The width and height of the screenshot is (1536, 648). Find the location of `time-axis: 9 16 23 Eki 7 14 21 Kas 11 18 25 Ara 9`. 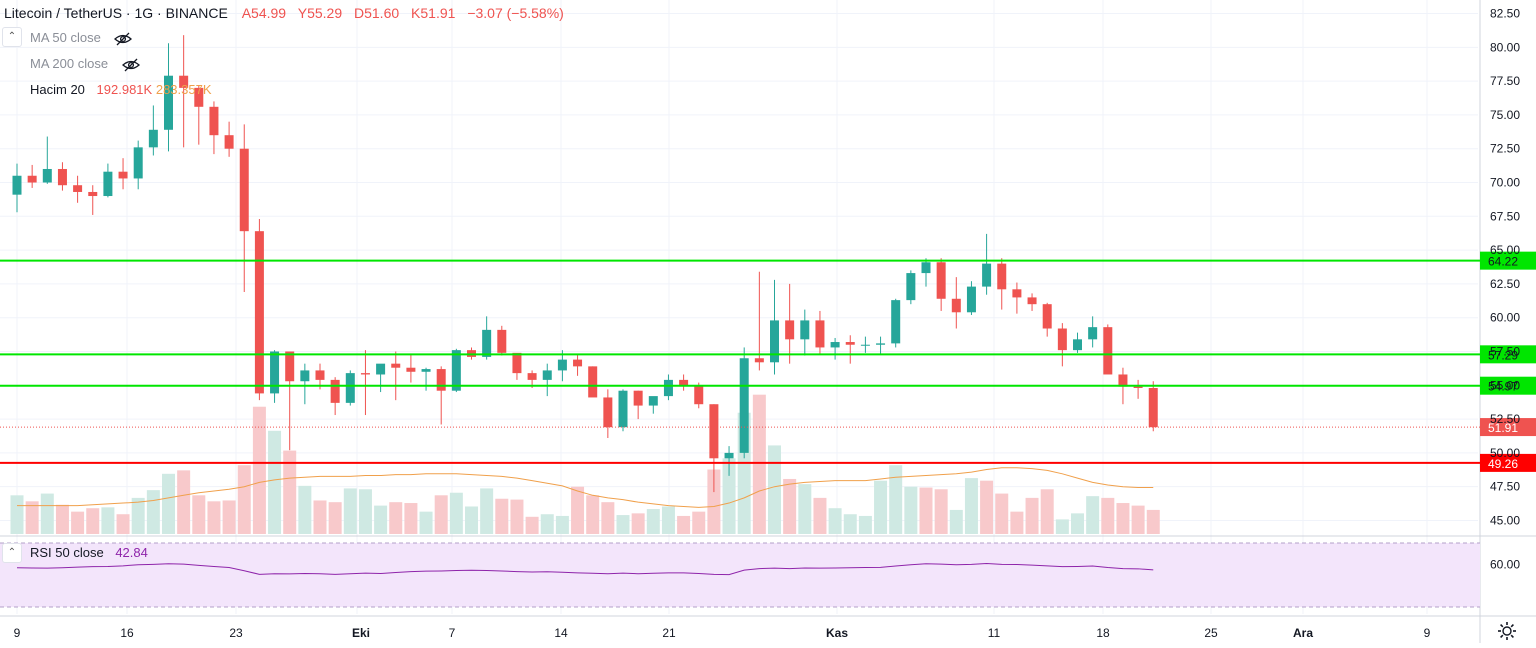

time-axis: 9 16 23 Eki 7 14 21 Kas 11 18 25 Ara 9 is located at coordinates (722, 633).